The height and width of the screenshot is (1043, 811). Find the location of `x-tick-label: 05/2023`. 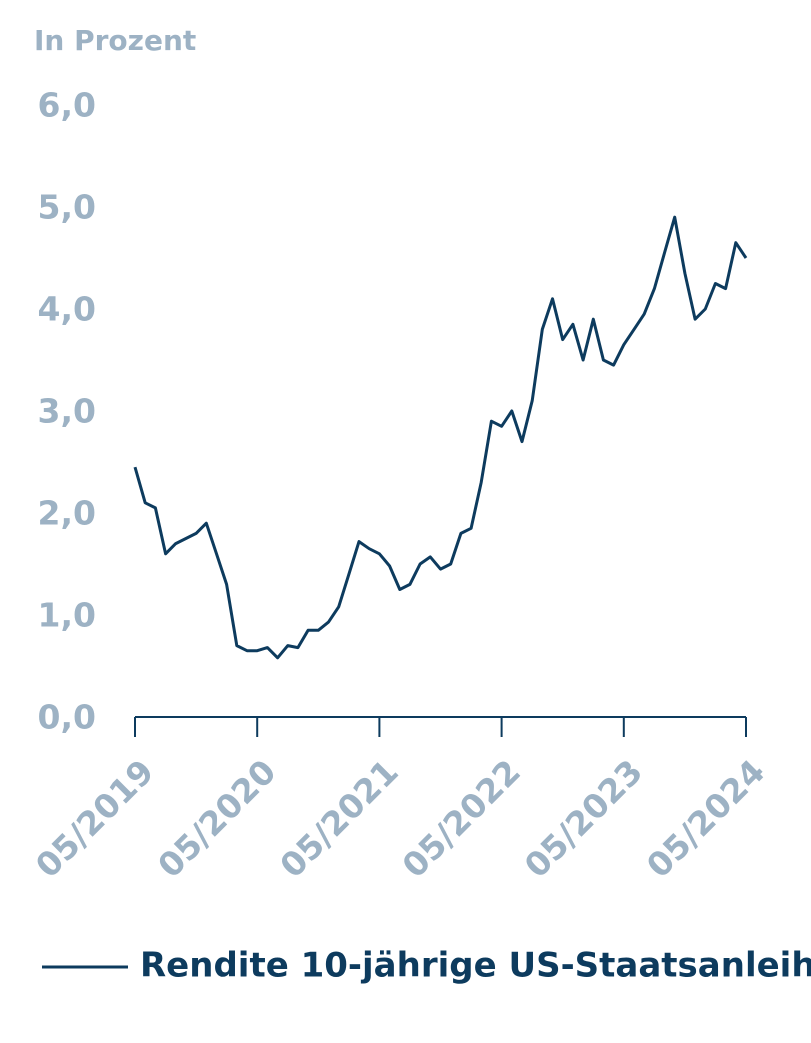

x-tick-label: 05/2023 is located at coordinates (584, 819).